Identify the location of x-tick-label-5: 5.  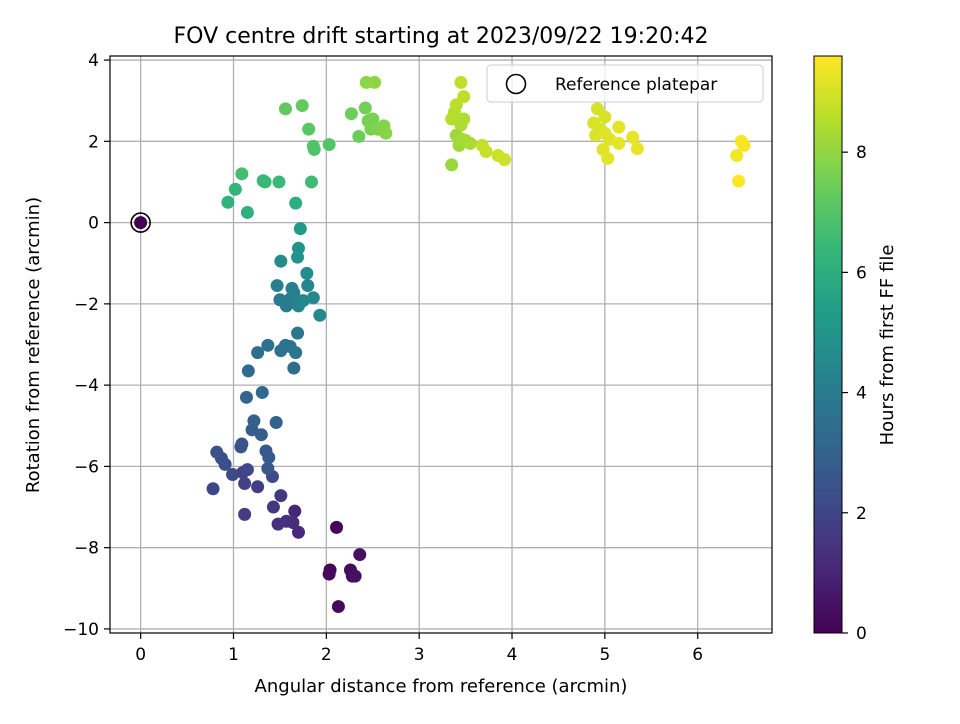
(604, 655).